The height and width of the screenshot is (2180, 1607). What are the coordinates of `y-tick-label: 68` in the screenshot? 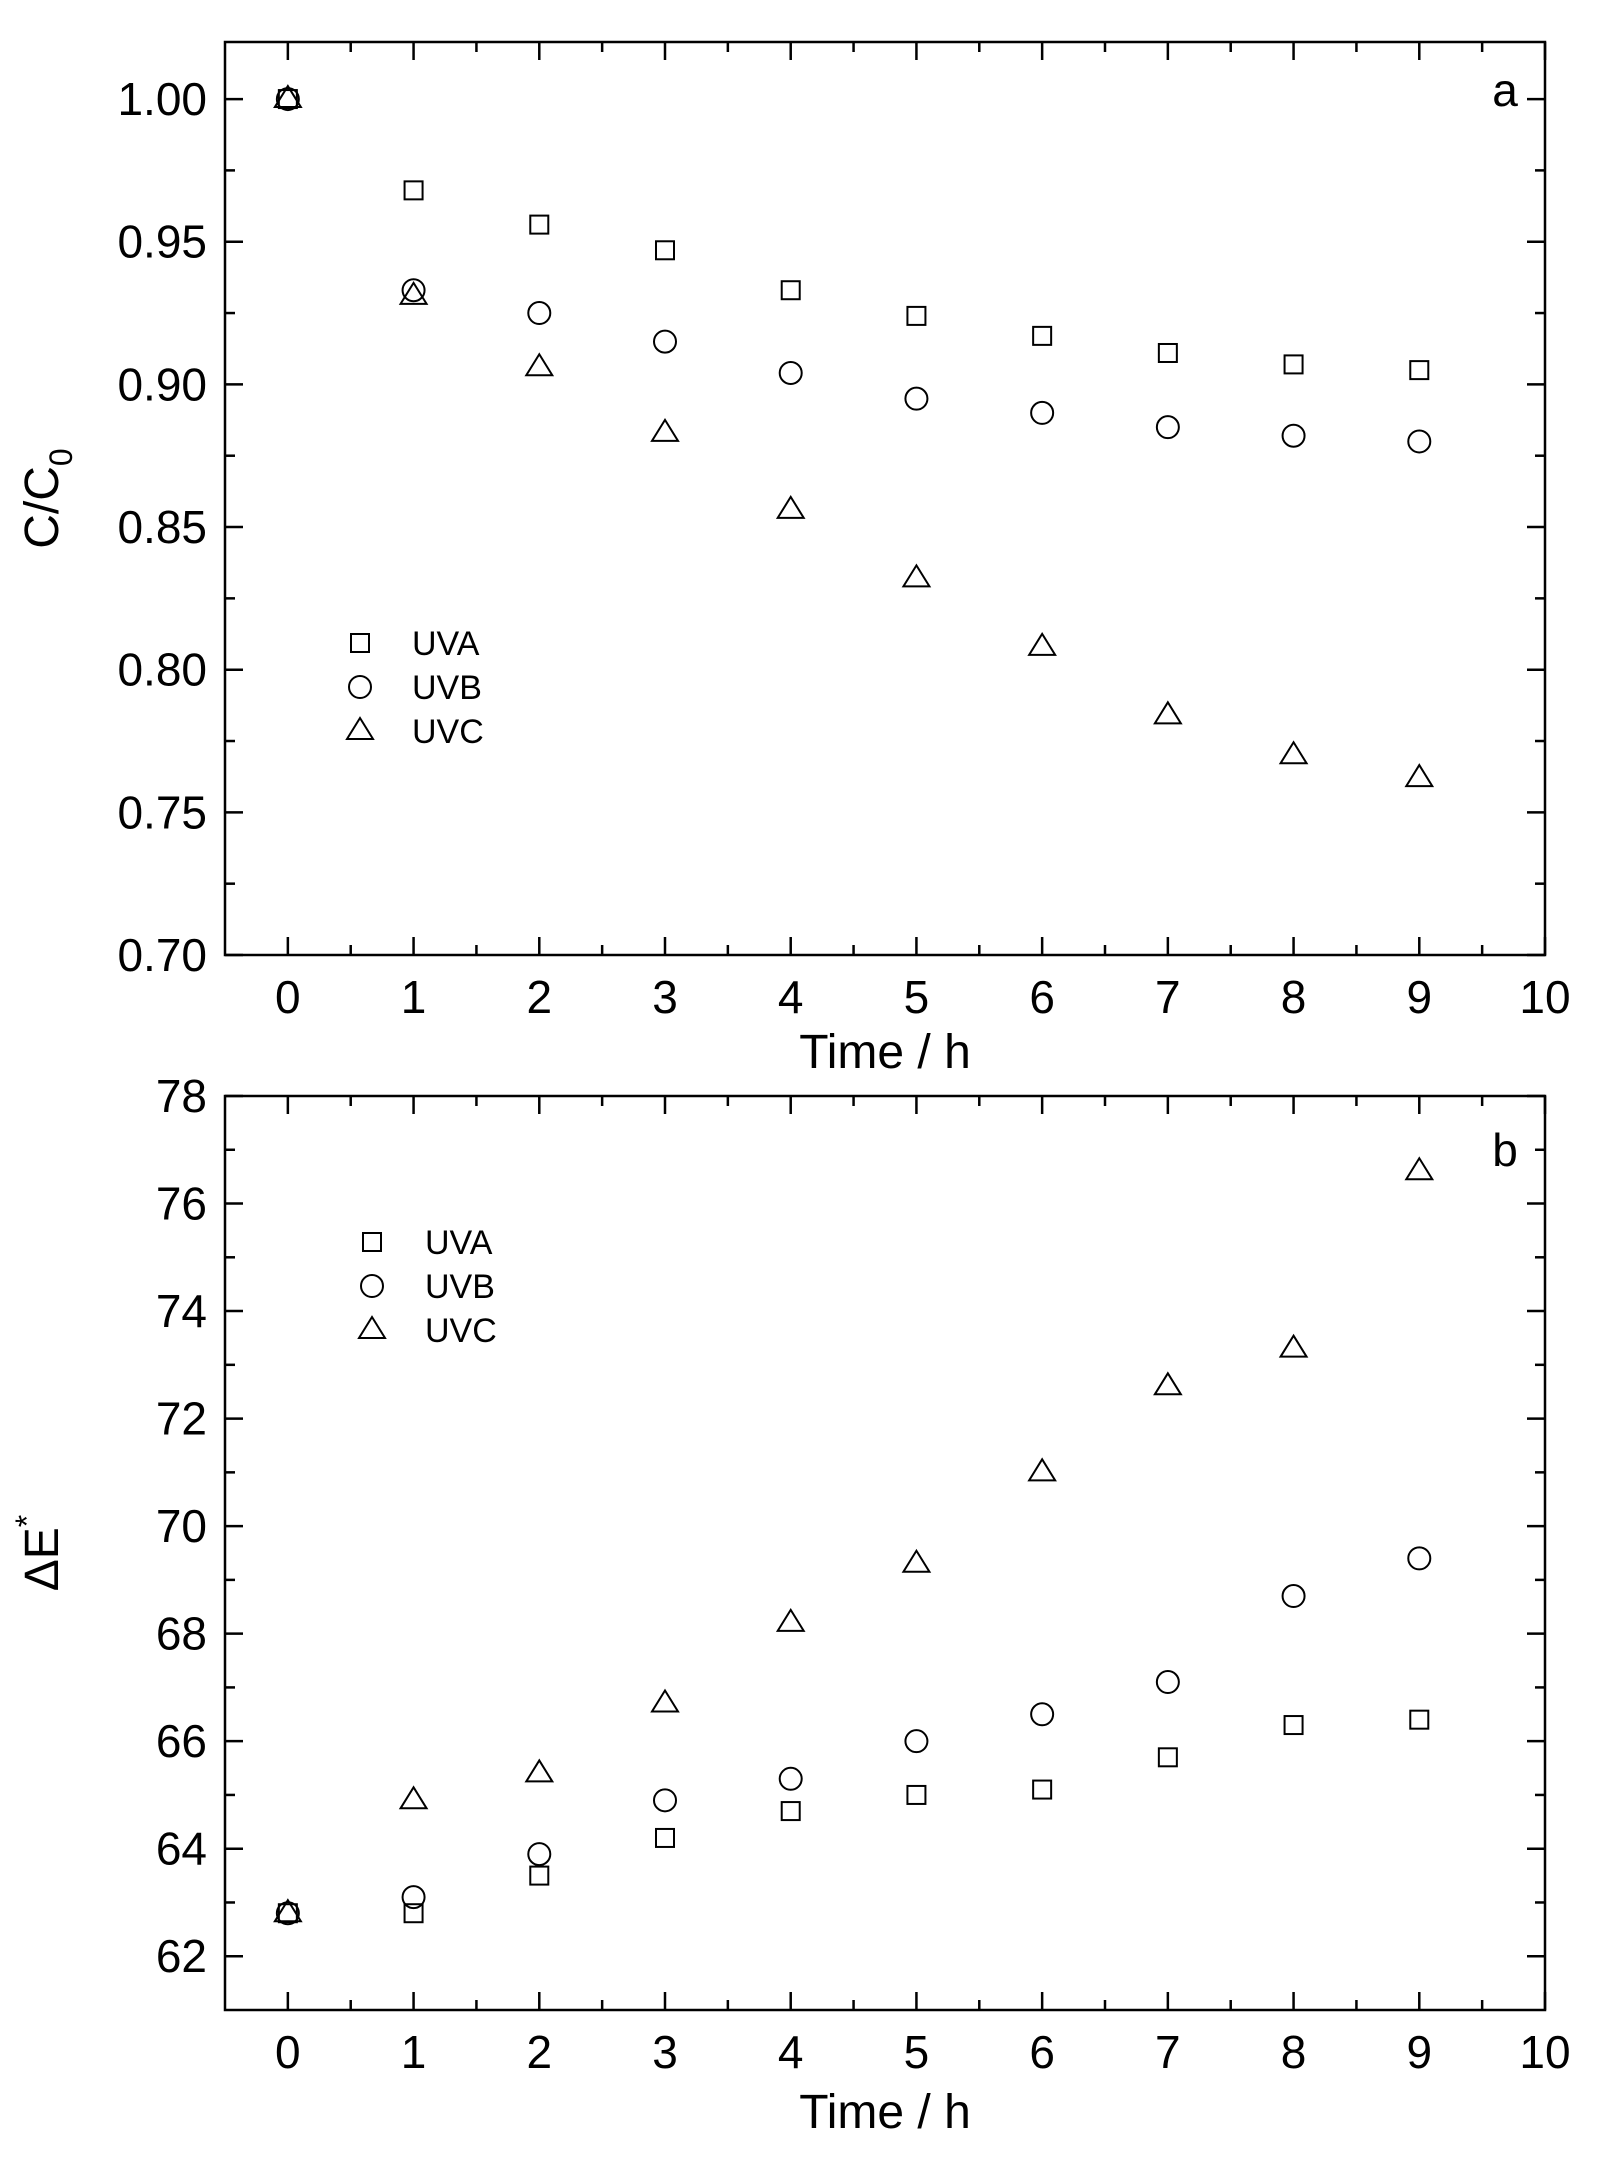 It's located at (181, 1634).